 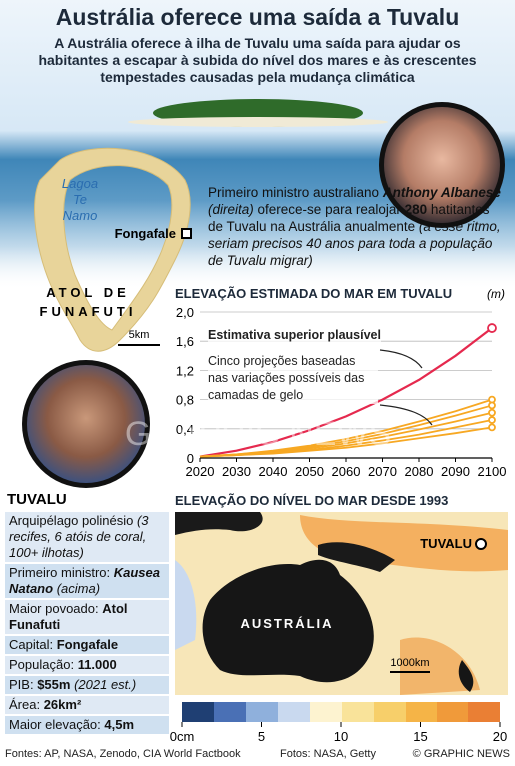 I want to click on capital-marker, so click(x=186, y=233).